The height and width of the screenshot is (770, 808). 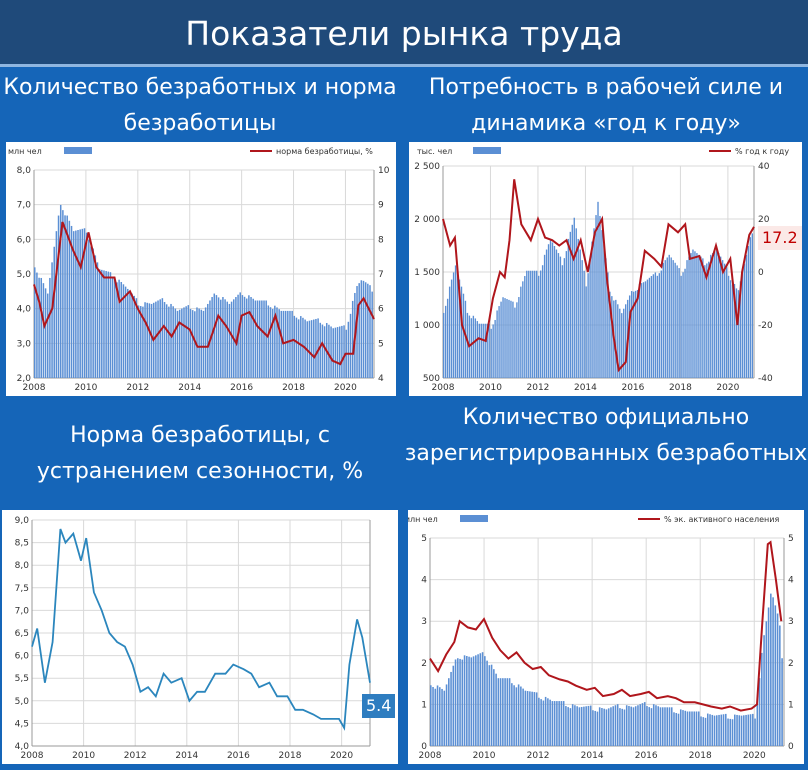 I want to click on legend-line-label: % год к году, so click(x=762, y=151).